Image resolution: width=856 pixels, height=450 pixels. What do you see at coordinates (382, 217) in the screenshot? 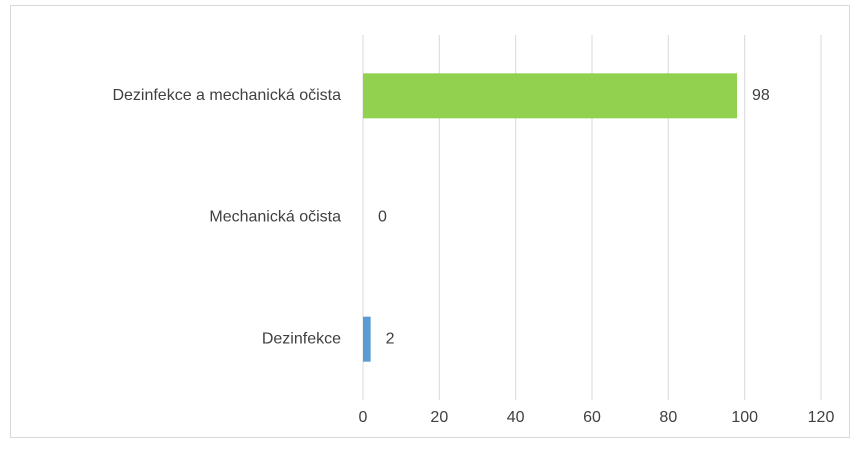
I see `value-label: 0` at bounding box center [382, 217].